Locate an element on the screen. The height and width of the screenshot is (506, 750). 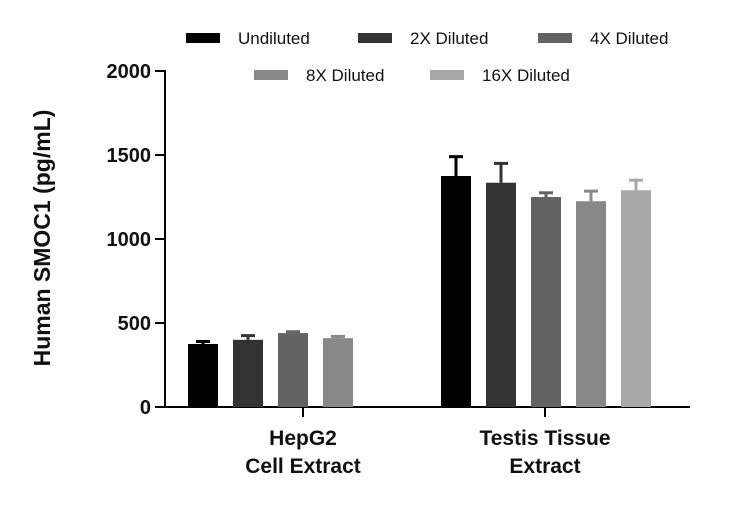
x-category-label: HepG2 is located at coordinates (303, 438).